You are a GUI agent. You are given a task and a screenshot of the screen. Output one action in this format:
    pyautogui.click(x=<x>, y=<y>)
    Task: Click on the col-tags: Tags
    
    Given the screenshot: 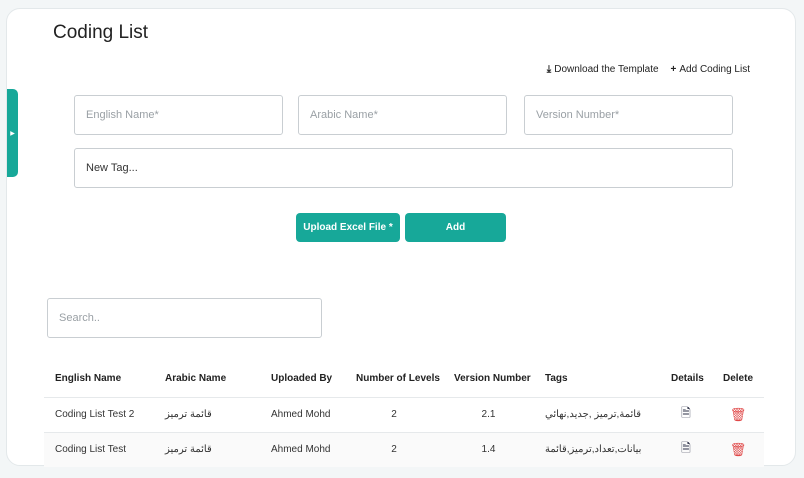 What is the action you would take?
    pyautogui.click(x=556, y=378)
    